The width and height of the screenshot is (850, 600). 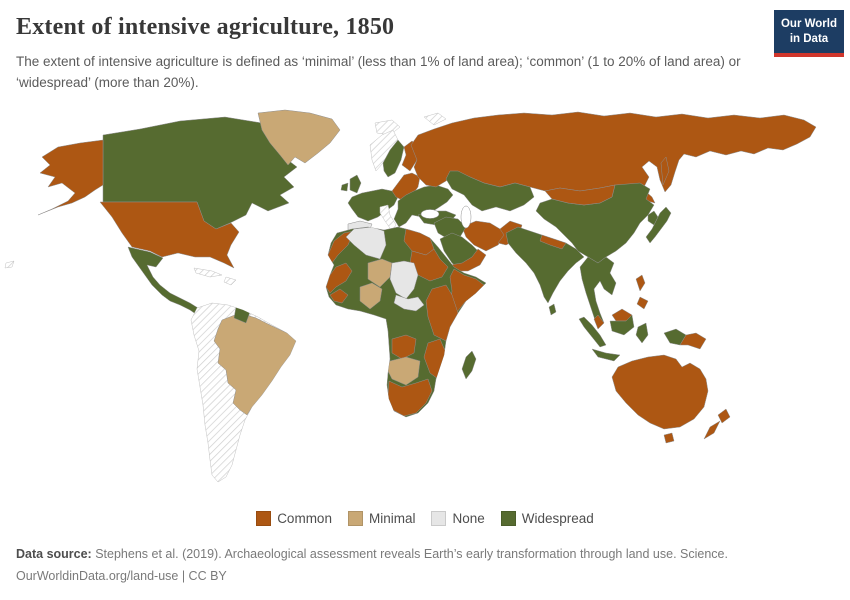 What do you see at coordinates (809, 38) in the screenshot?
I see `owid-logo-line2: in Data` at bounding box center [809, 38].